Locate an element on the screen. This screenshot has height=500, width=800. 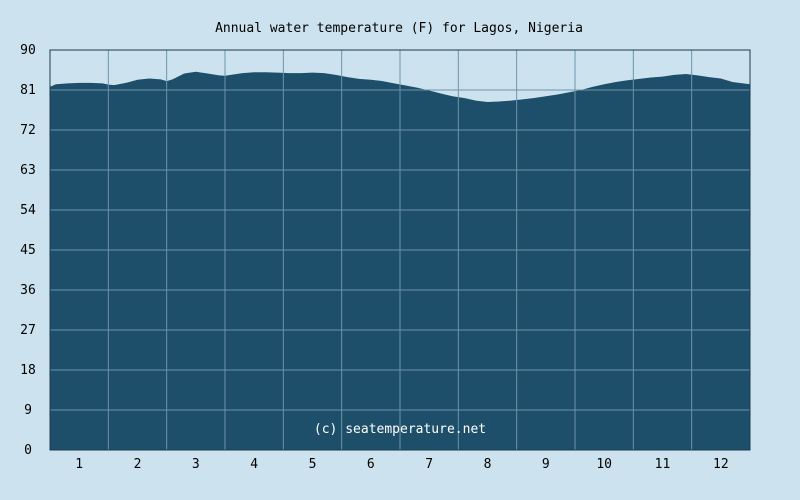
x-tick-label: 6 is located at coordinates (371, 464).